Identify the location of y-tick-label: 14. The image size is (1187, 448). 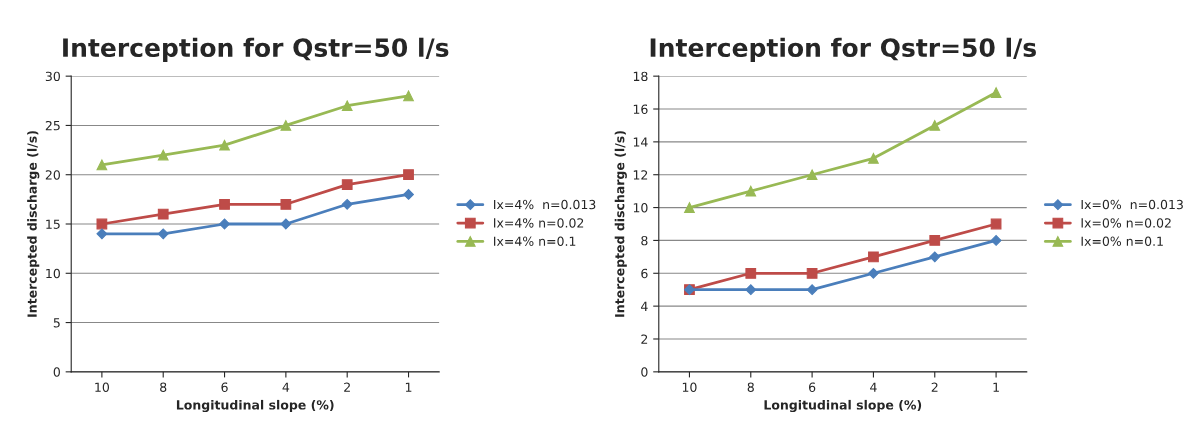
(640, 142).